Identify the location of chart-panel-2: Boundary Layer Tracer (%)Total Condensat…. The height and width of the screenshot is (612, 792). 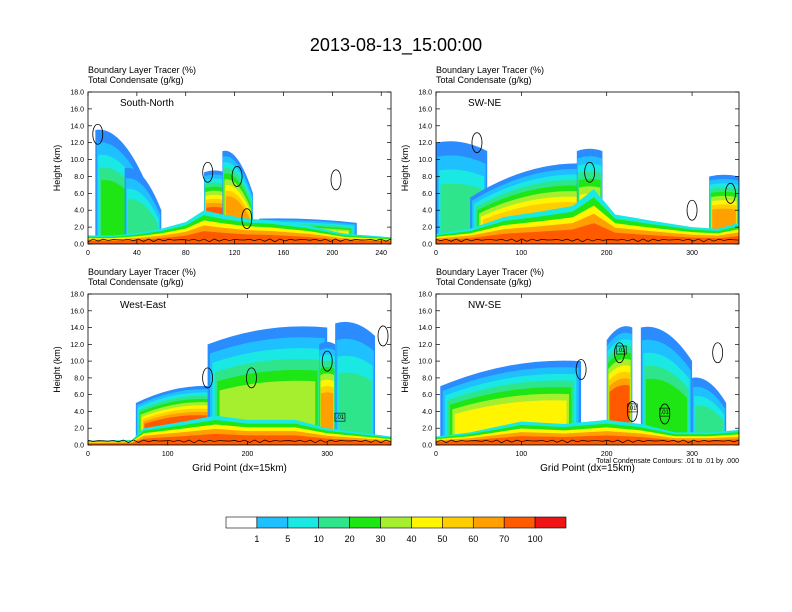
(570, 161).